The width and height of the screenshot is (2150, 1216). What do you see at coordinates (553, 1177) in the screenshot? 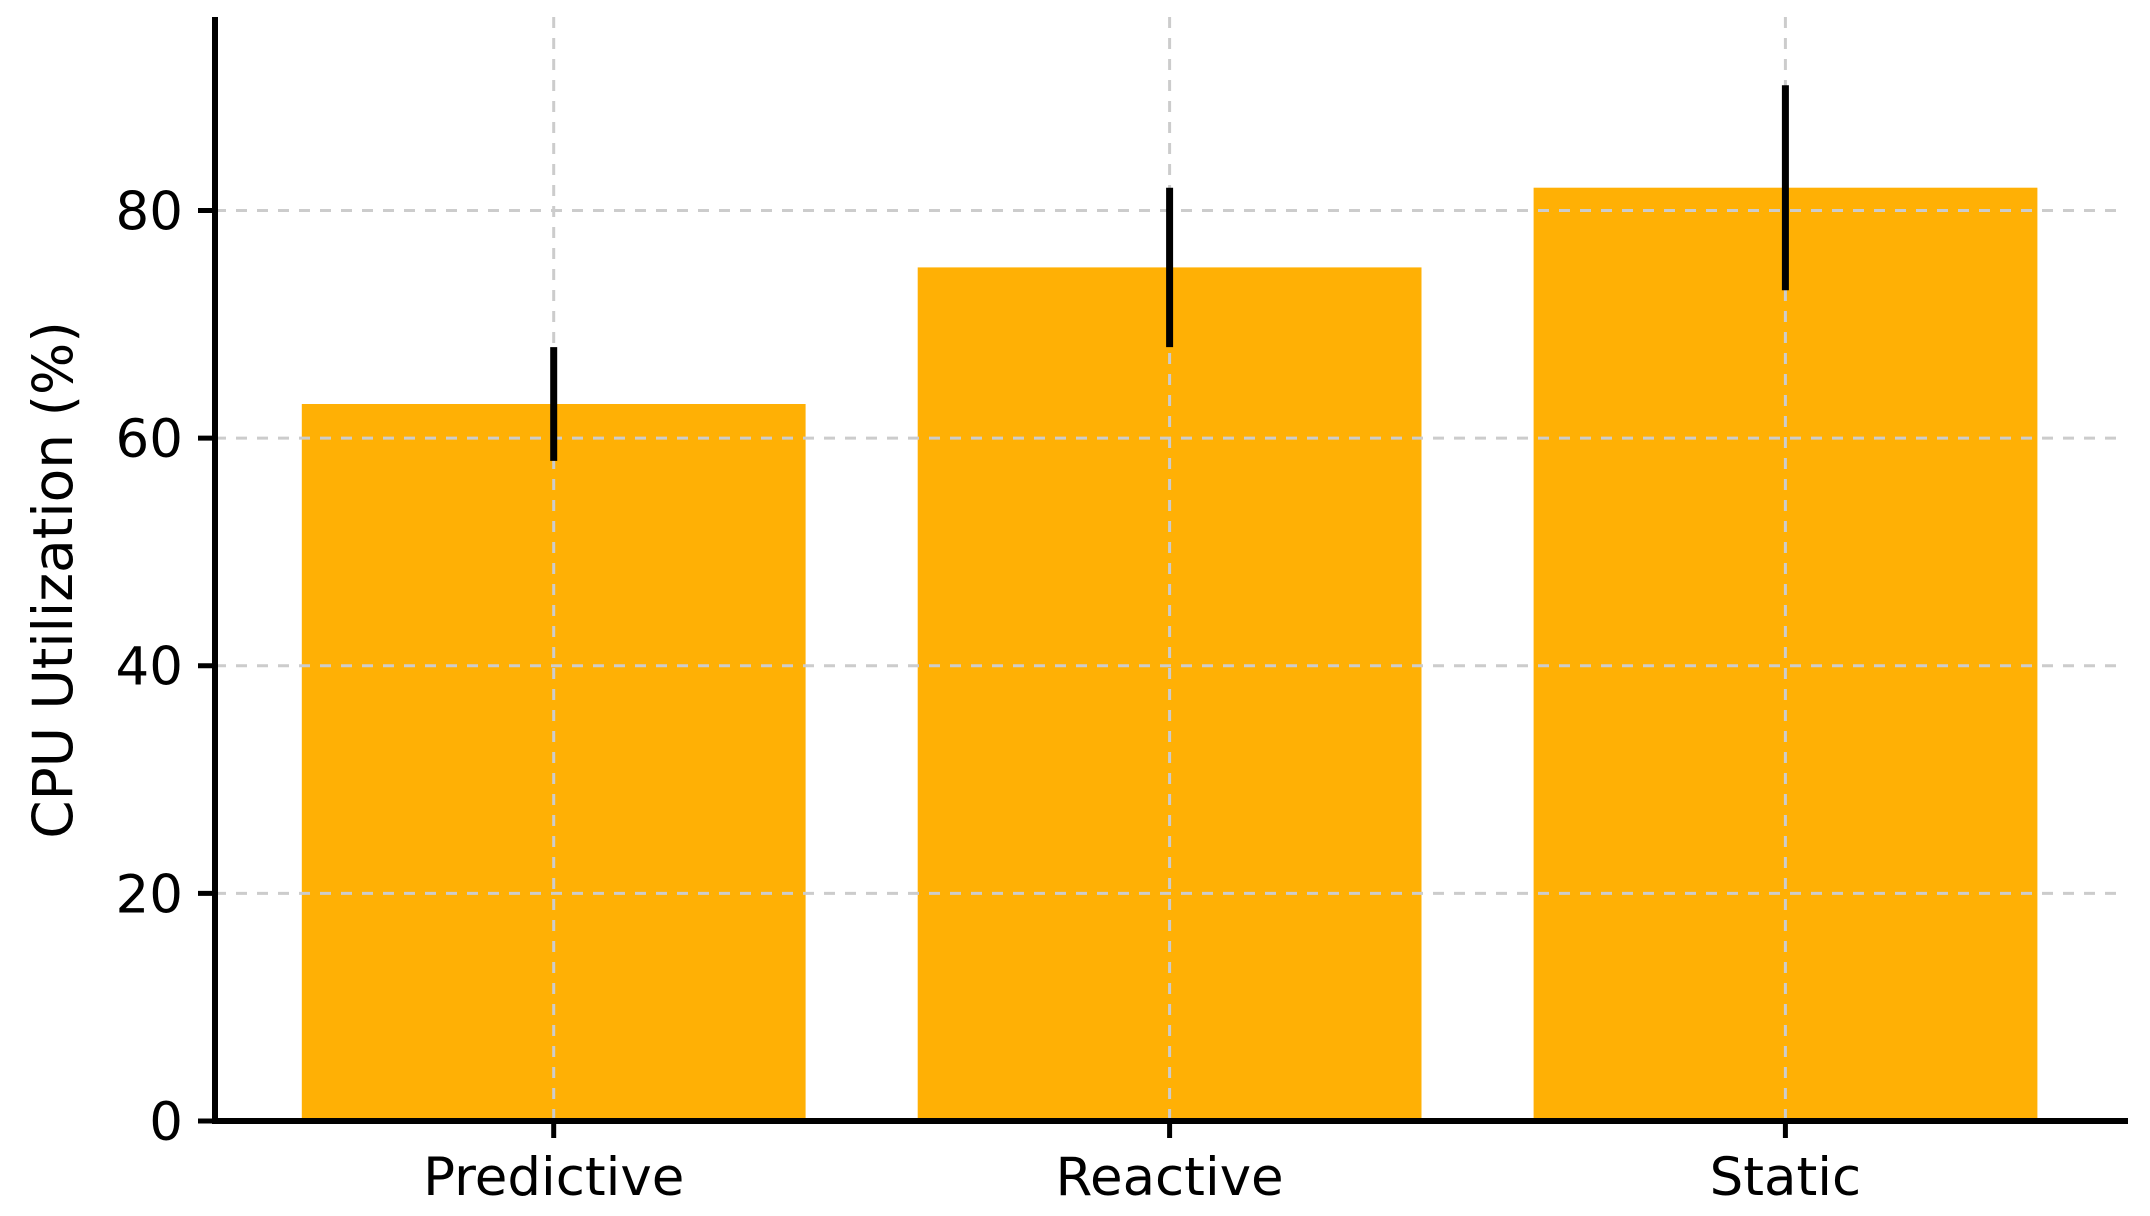
I see `x-tick-label-predictive: Predictive` at bounding box center [553, 1177].